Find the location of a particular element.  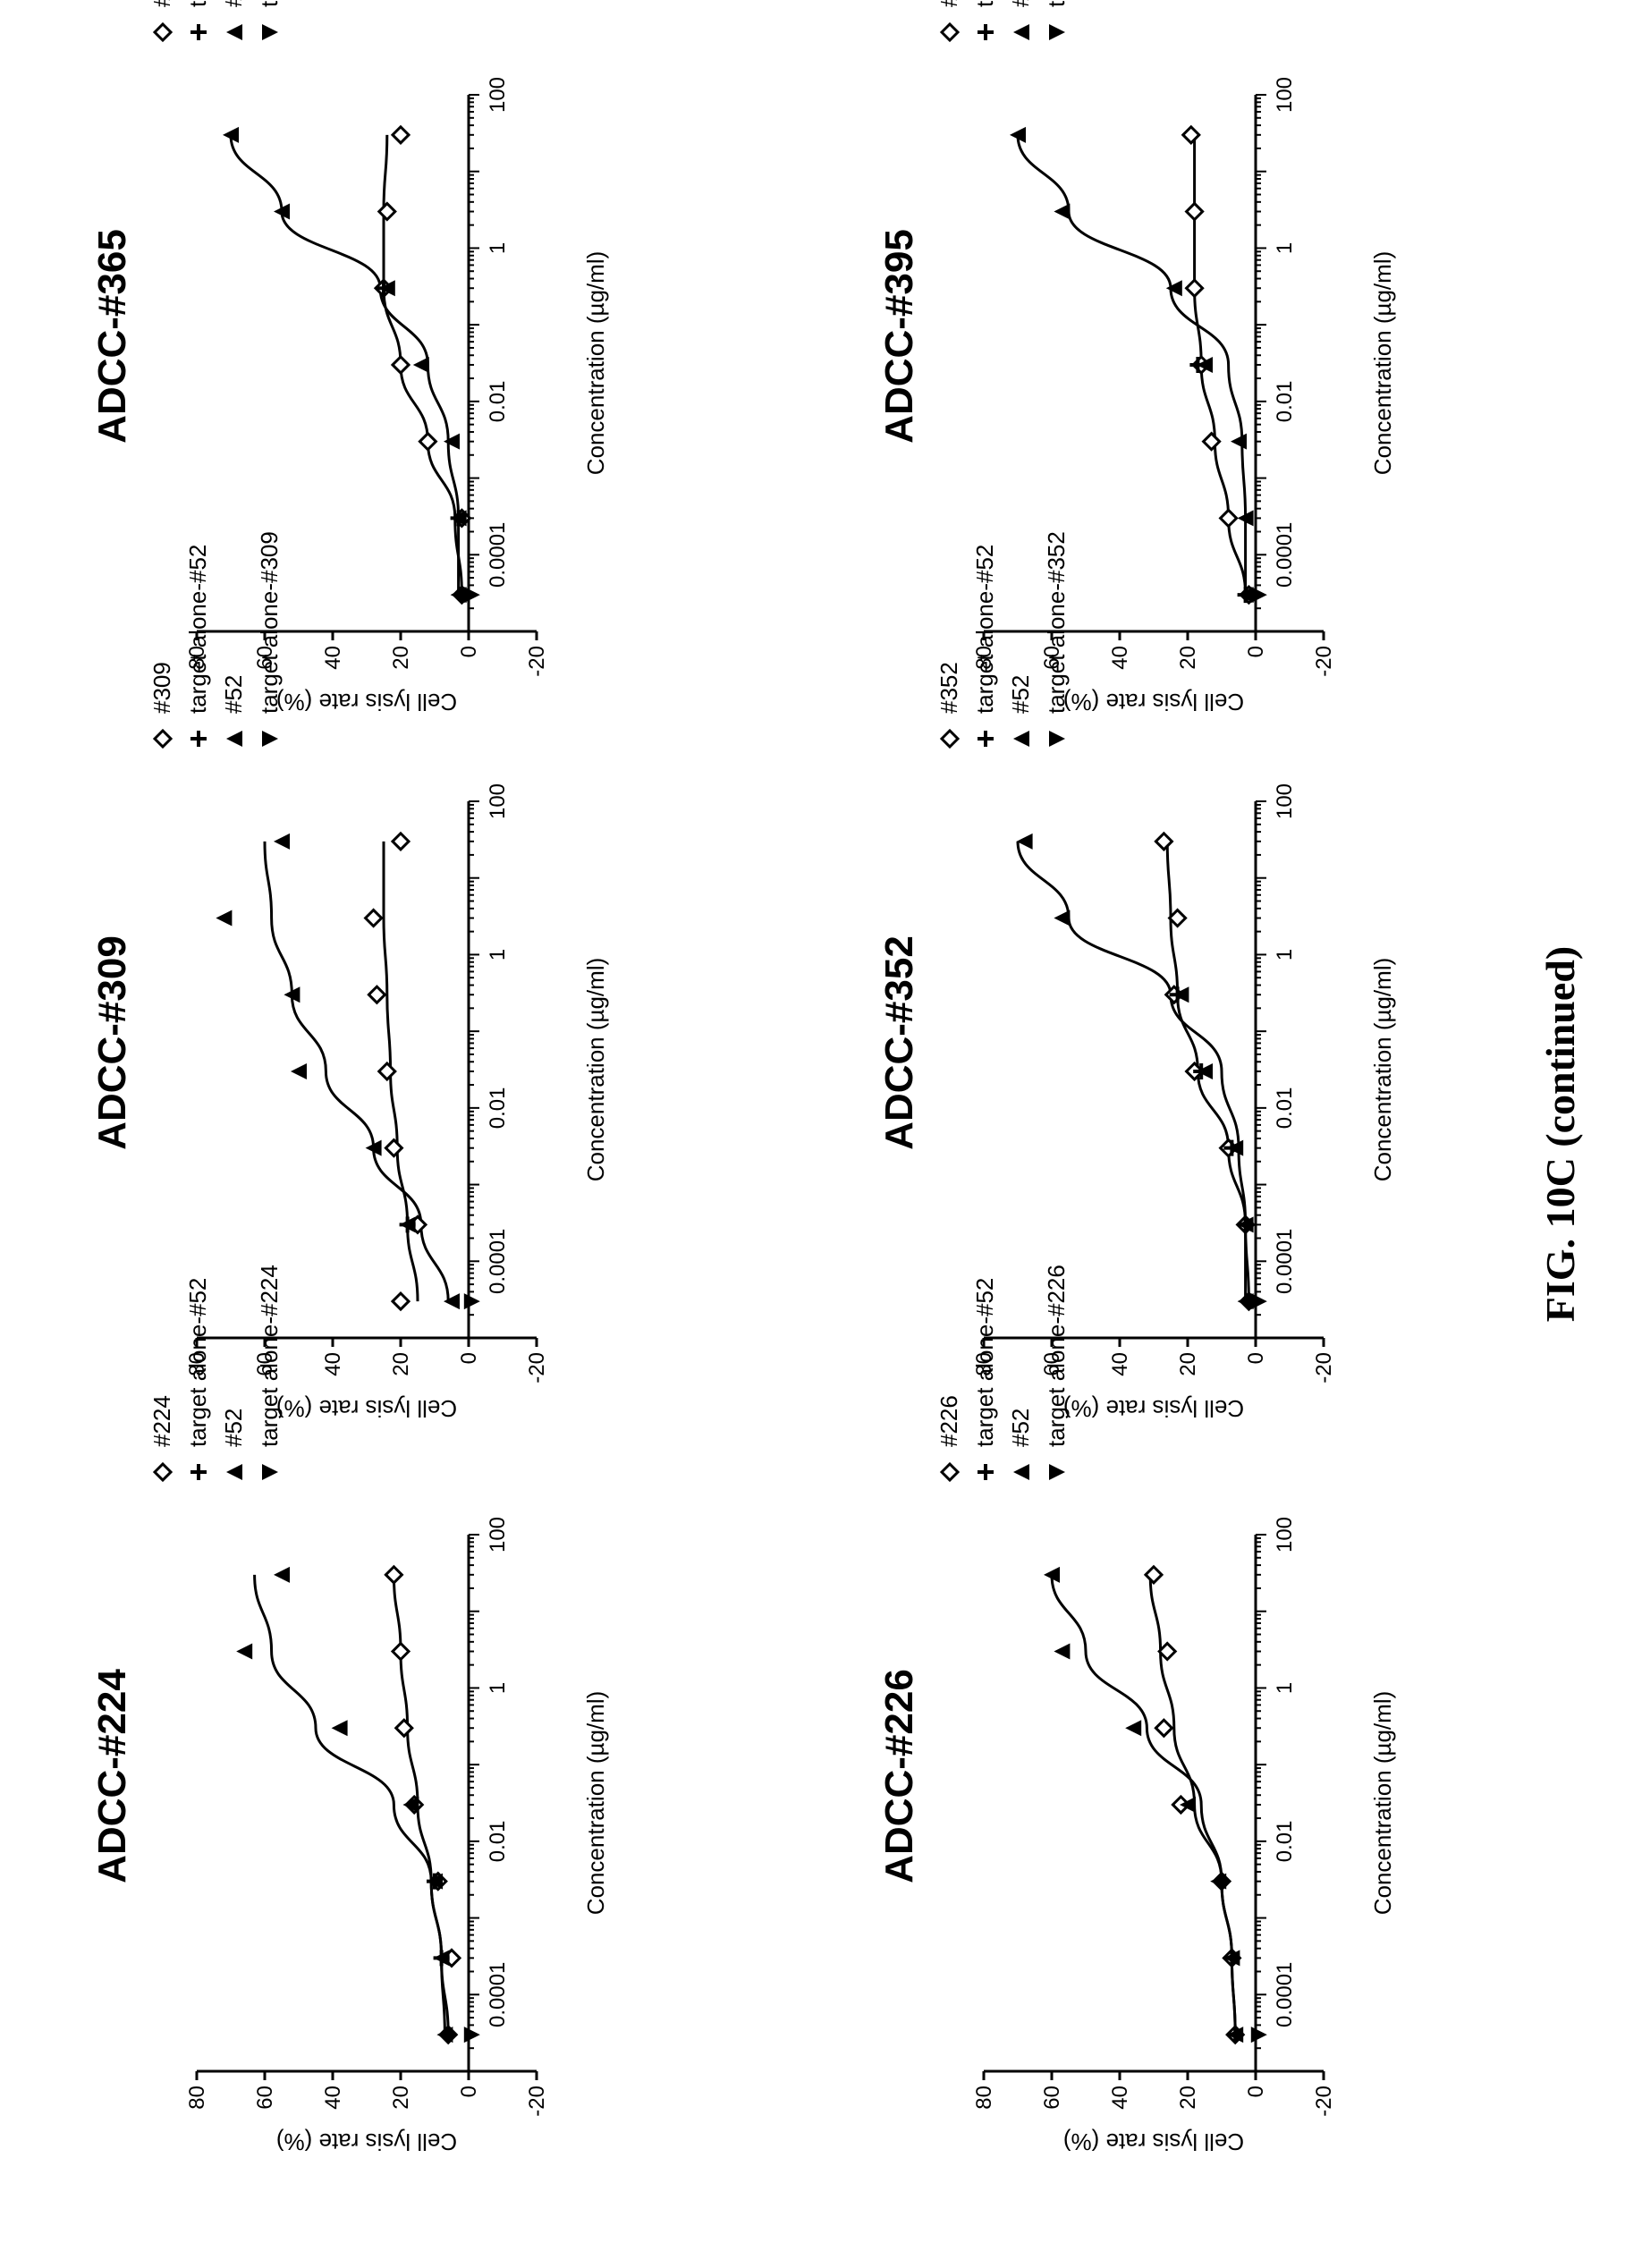

chart-title: ADCC-#352 is located at coordinates (899, 1042).